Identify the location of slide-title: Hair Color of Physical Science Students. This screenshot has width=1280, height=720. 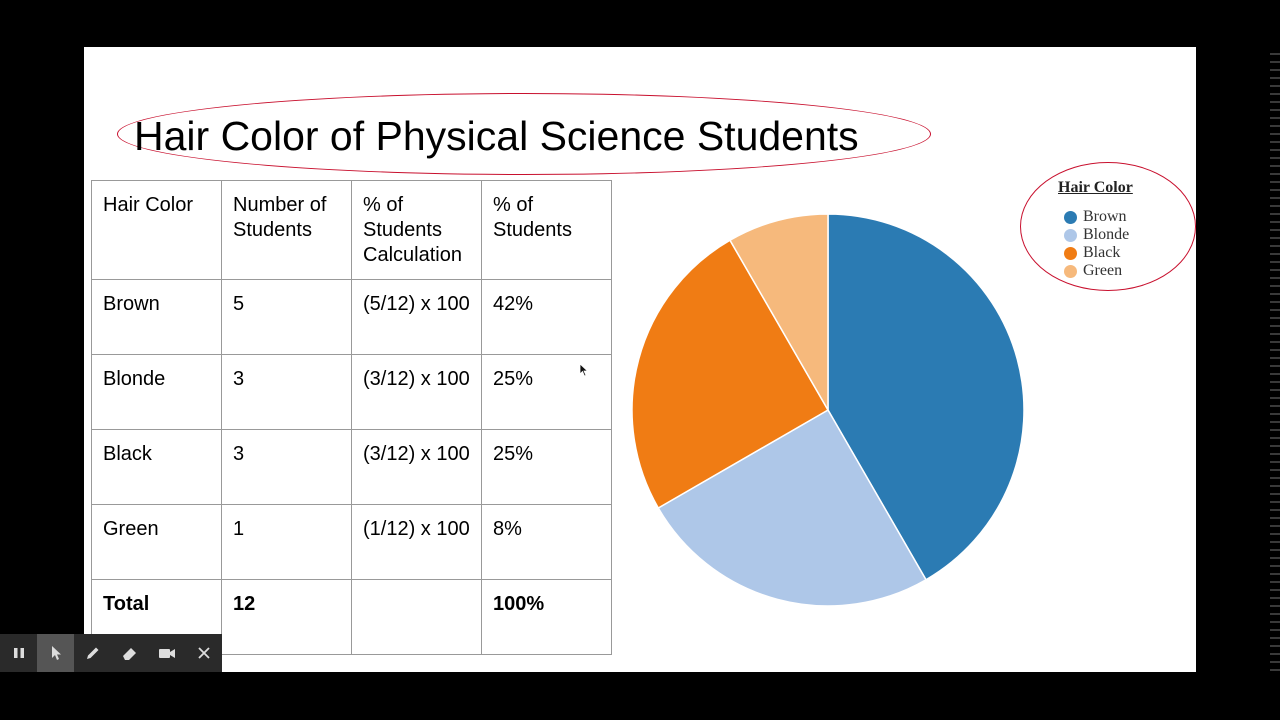
(496, 136).